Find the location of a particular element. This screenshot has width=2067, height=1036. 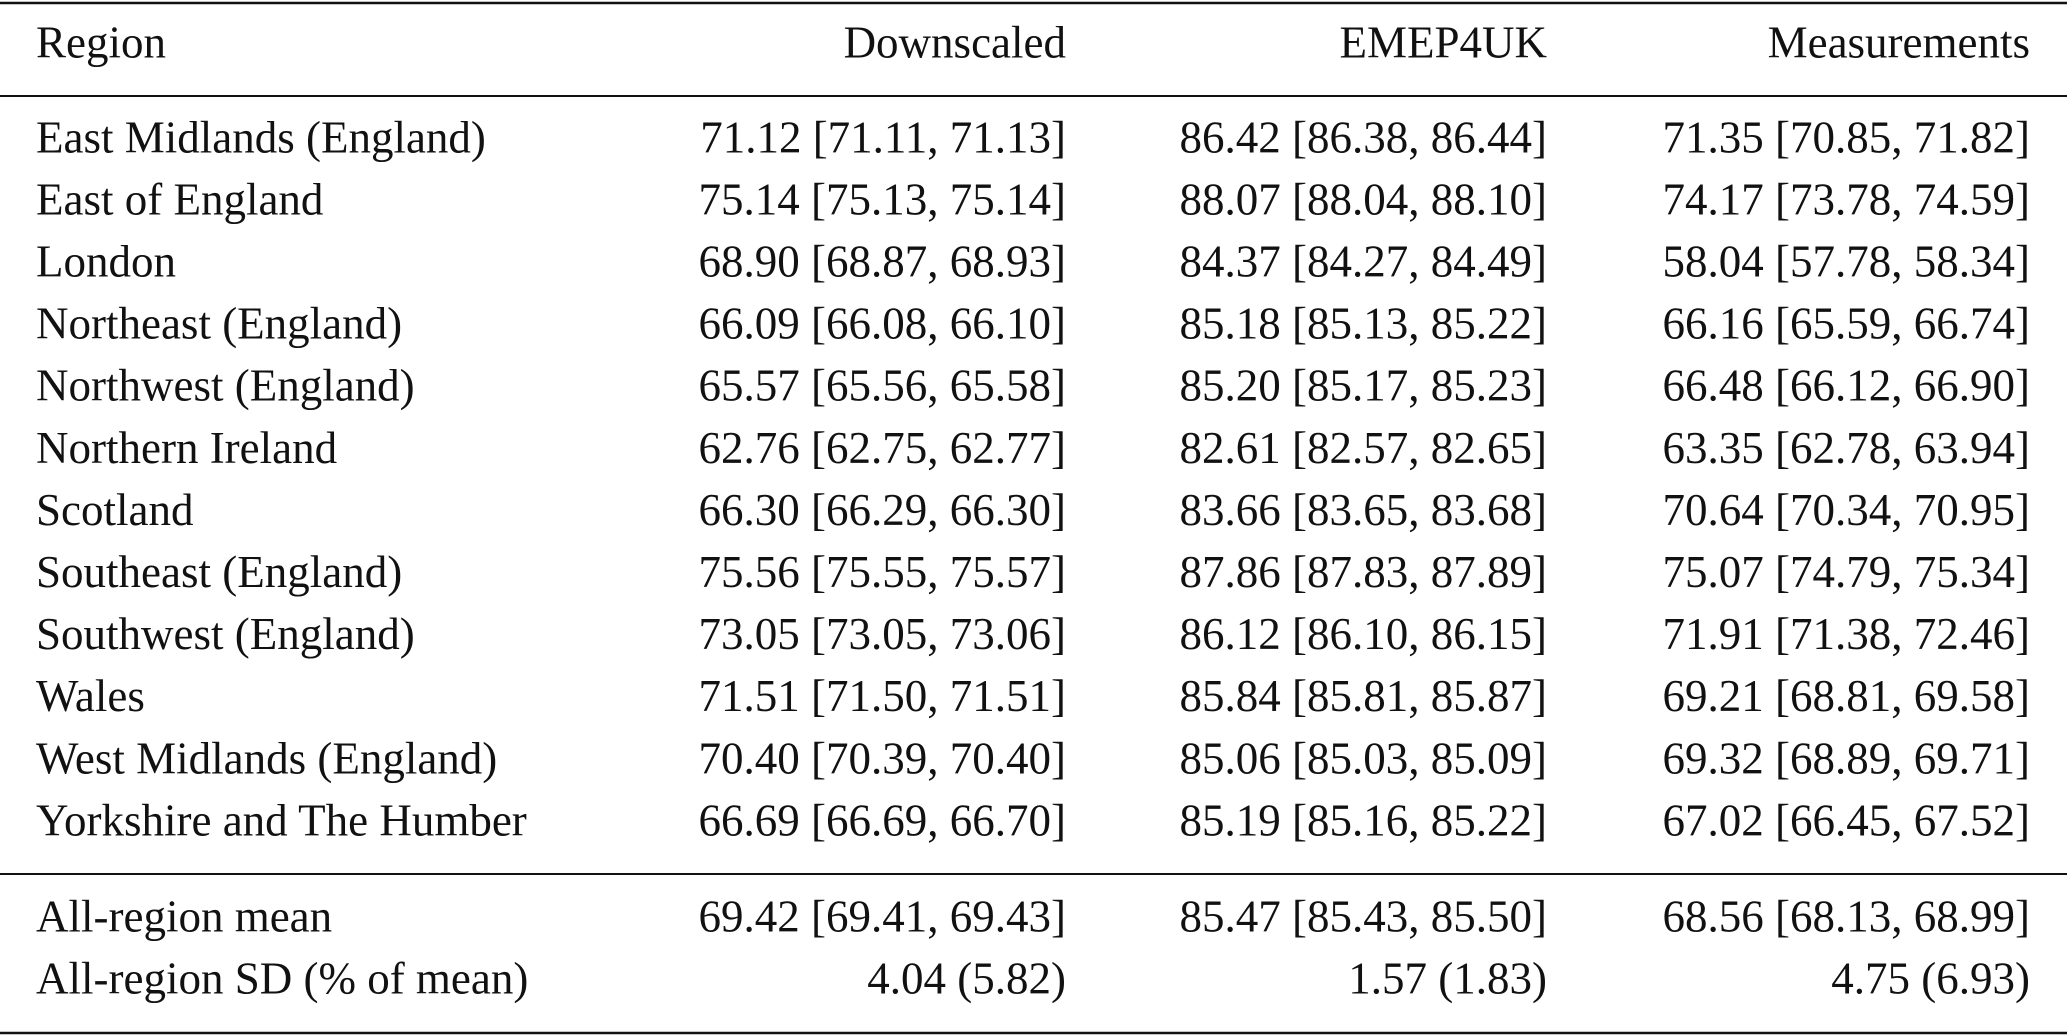

value-cell: 58.04 [57.78, 58.34] is located at coordinates (1846, 262).